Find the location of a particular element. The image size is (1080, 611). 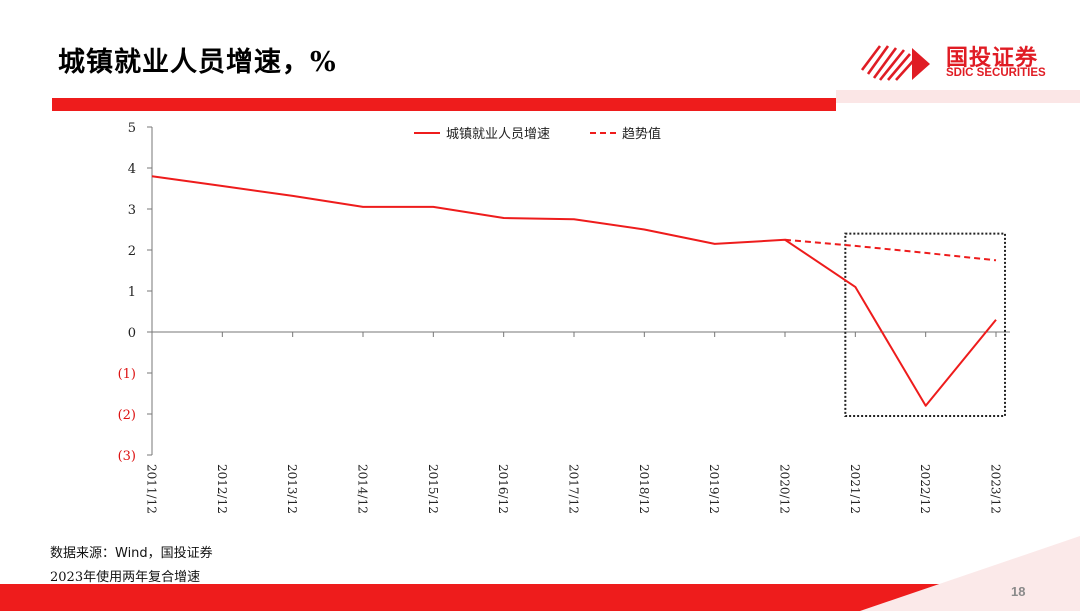

x-tick-label: 2023/12 is located at coordinates (996, 489).